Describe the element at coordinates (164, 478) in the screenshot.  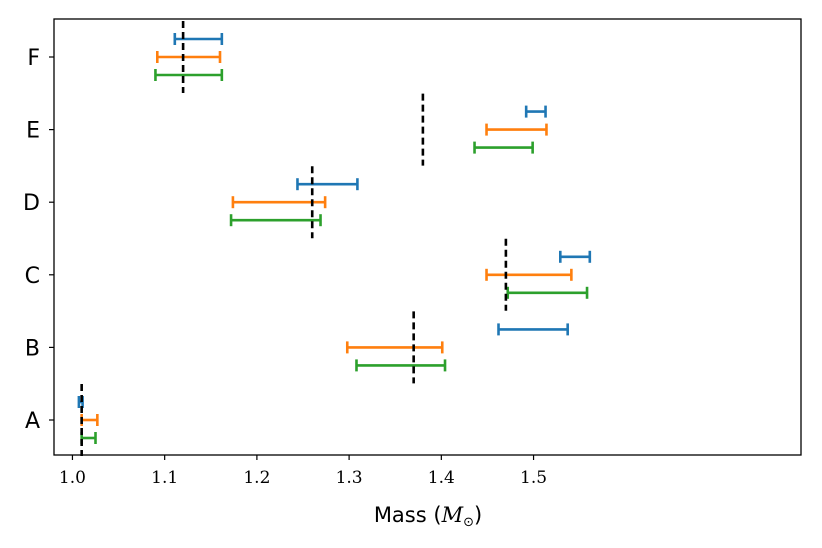
I see `x-tick-label: 1.1` at that location.